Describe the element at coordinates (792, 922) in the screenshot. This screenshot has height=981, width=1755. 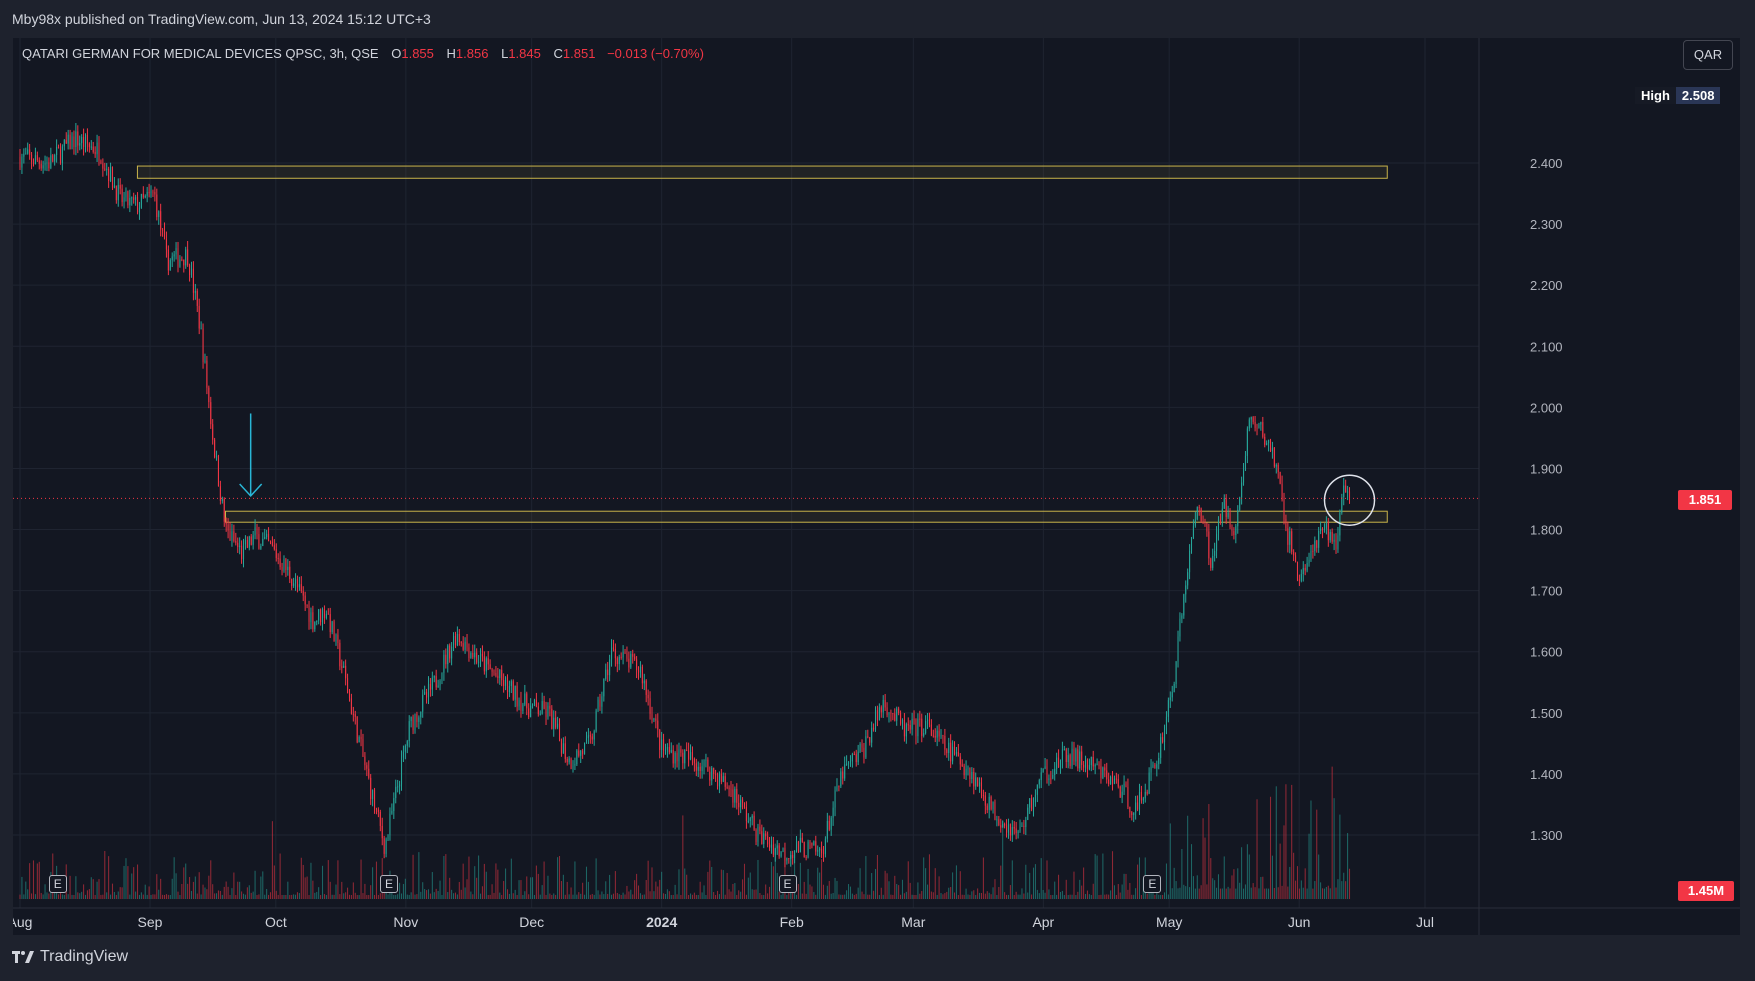
I see `x-tick-label: Feb` at that location.